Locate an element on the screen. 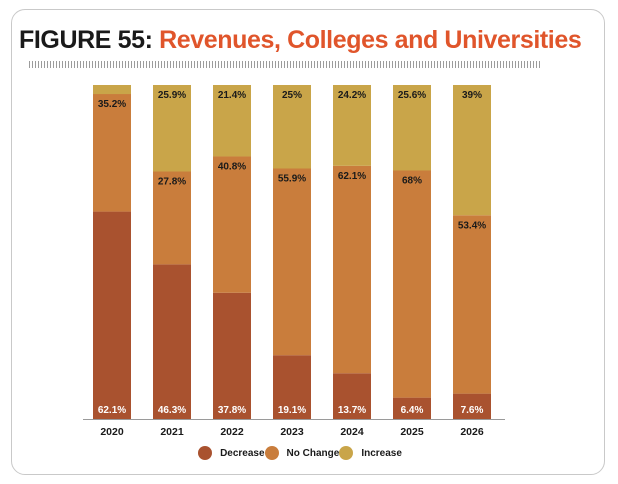 This screenshot has height=484, width=618. bar-increase-2026 is located at coordinates (472, 150).